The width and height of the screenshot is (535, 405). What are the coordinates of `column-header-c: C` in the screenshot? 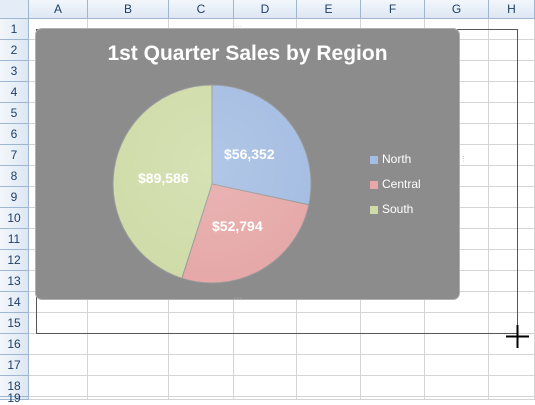 It's located at (201, 9).